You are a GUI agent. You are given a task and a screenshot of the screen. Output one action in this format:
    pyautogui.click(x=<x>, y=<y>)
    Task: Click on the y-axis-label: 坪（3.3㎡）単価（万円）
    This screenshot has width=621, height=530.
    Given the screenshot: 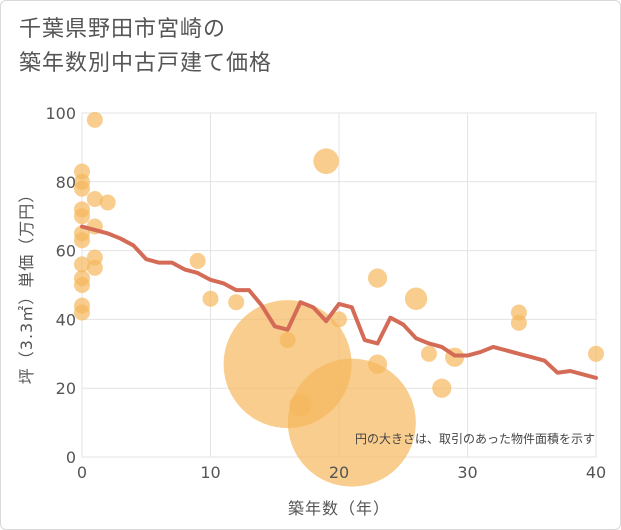 What is the action you would take?
    pyautogui.click(x=26, y=285)
    